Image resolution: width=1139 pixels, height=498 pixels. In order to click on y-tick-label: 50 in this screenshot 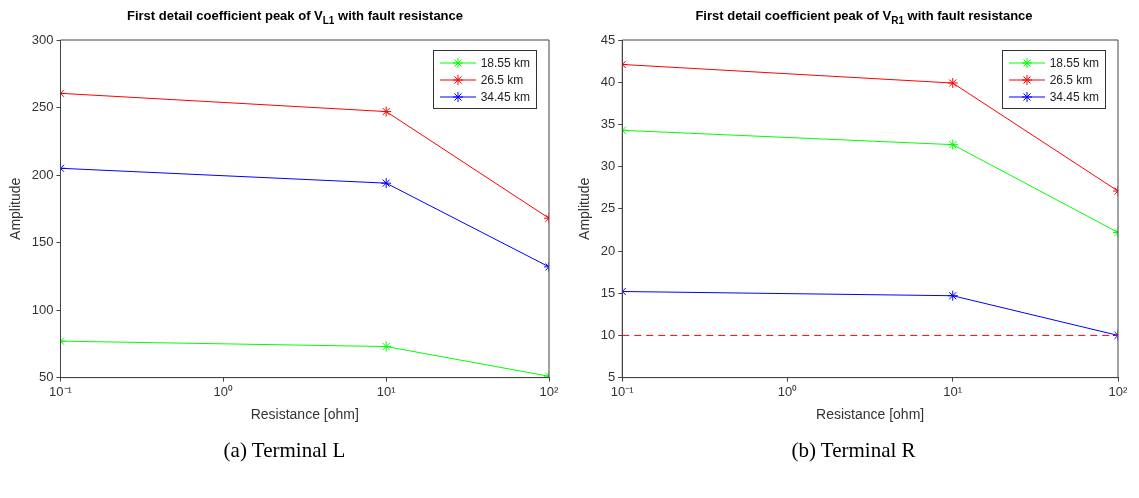, I will do `click(46, 377)`.